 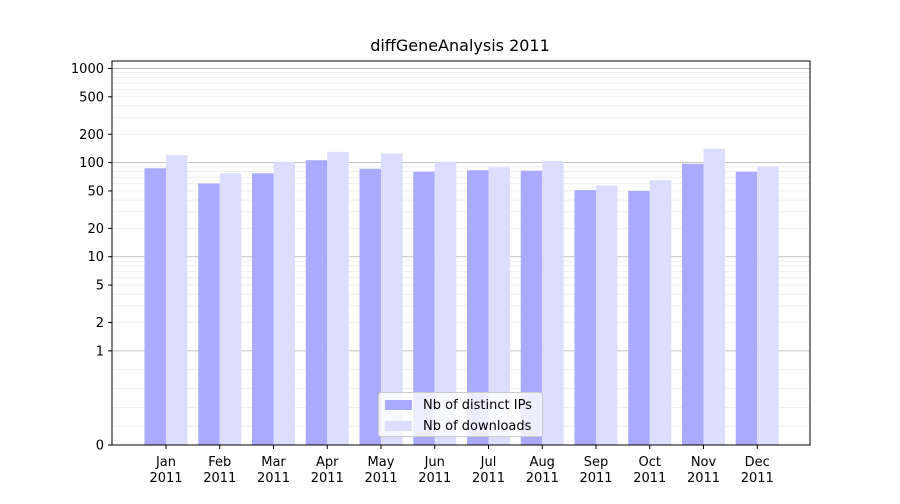 What do you see at coordinates (95, 257) in the screenshot?
I see `y-tick-label: 10` at bounding box center [95, 257].